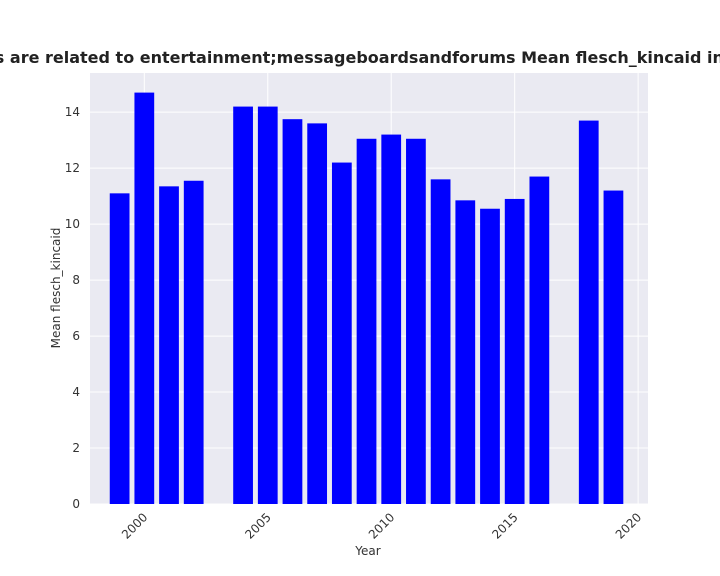  What do you see at coordinates (76, 280) in the screenshot?
I see `y-tick-label: 8` at bounding box center [76, 280].